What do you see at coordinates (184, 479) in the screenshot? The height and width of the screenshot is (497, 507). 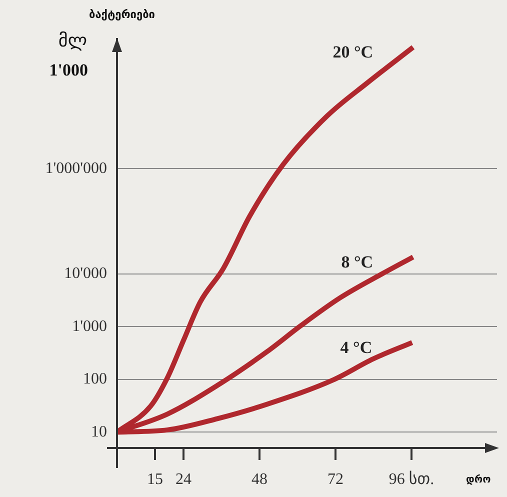 I see `x-tick-label: 24` at bounding box center [184, 479].